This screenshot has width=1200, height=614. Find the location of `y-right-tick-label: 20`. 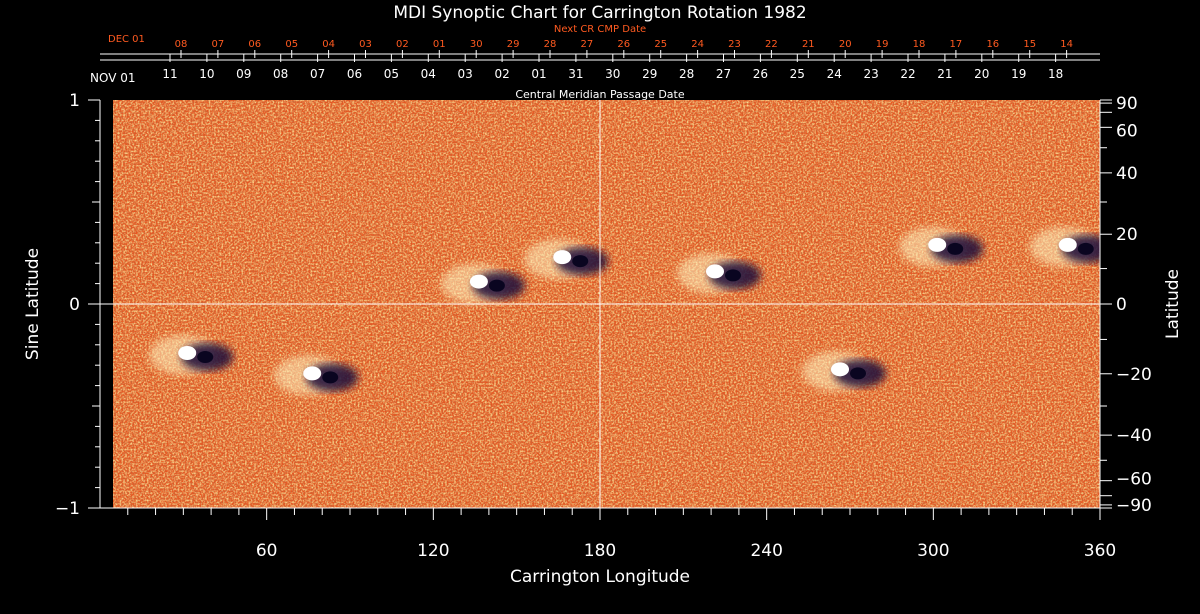

y-right-tick-label: 20 is located at coordinates (1127, 235).